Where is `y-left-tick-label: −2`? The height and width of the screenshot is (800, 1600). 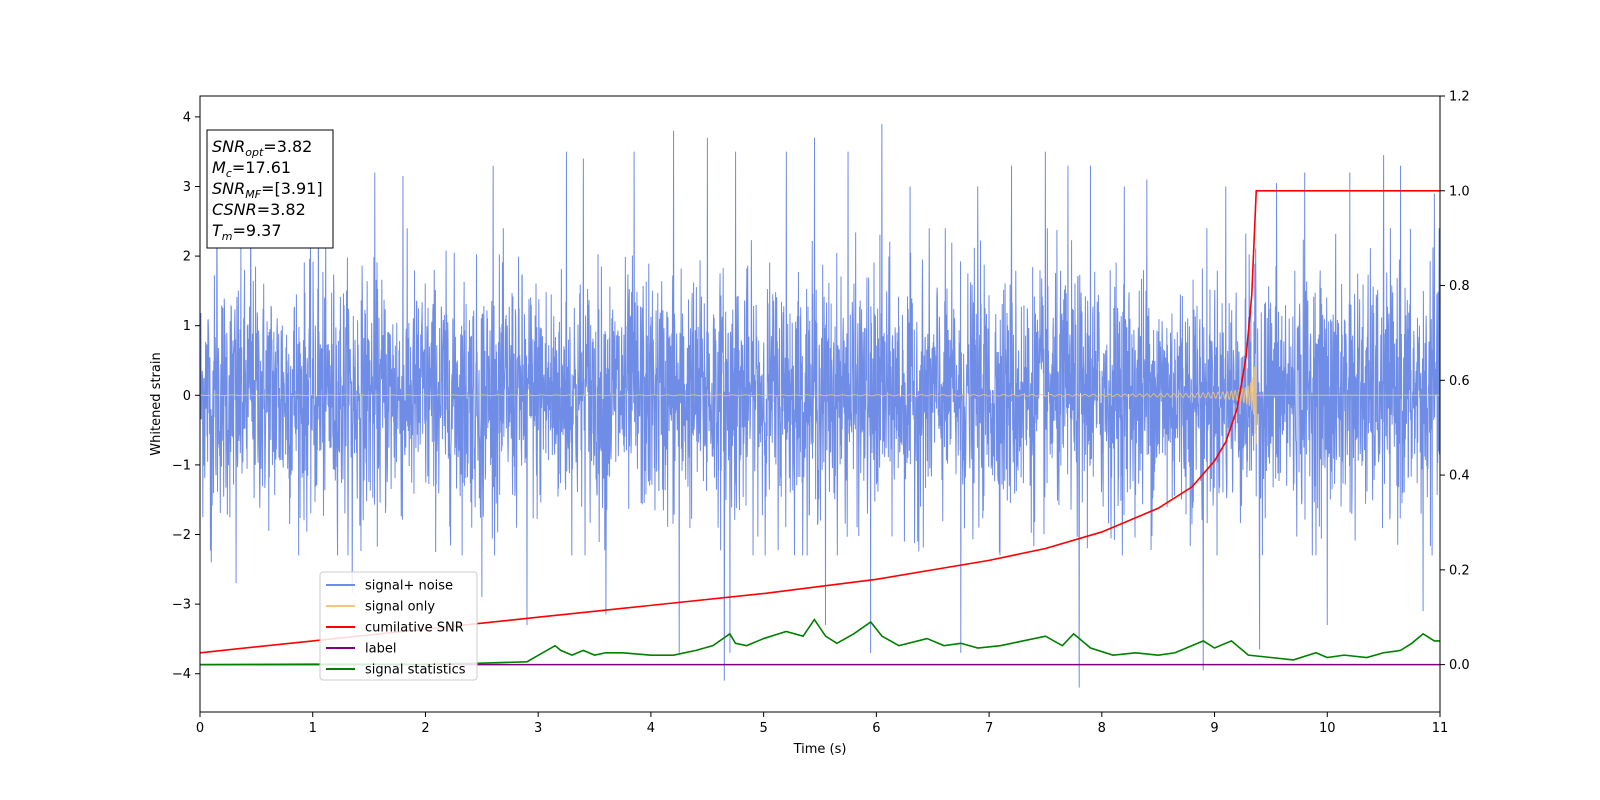 y-left-tick-label: −2 is located at coordinates (181, 535).